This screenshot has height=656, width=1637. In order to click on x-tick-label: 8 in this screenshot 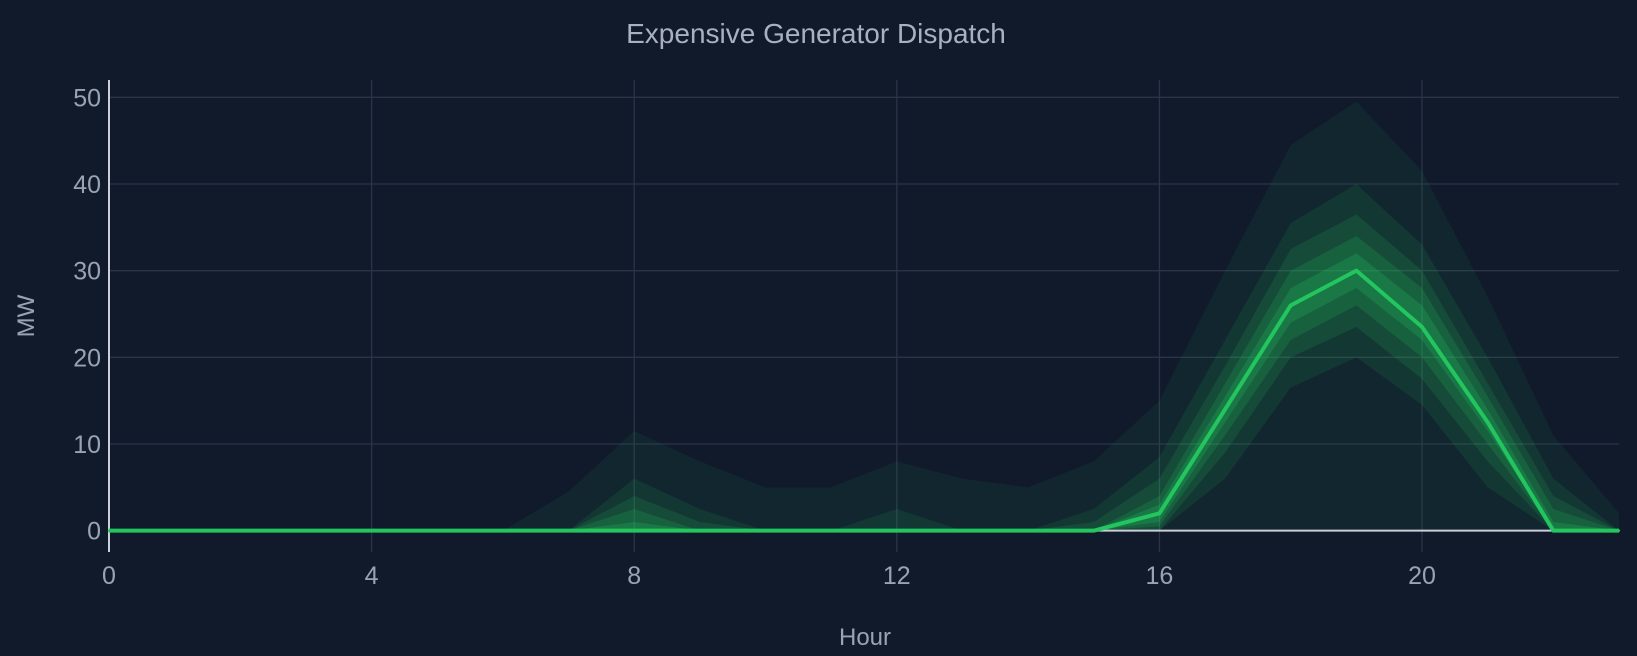, I will do `click(634, 576)`.